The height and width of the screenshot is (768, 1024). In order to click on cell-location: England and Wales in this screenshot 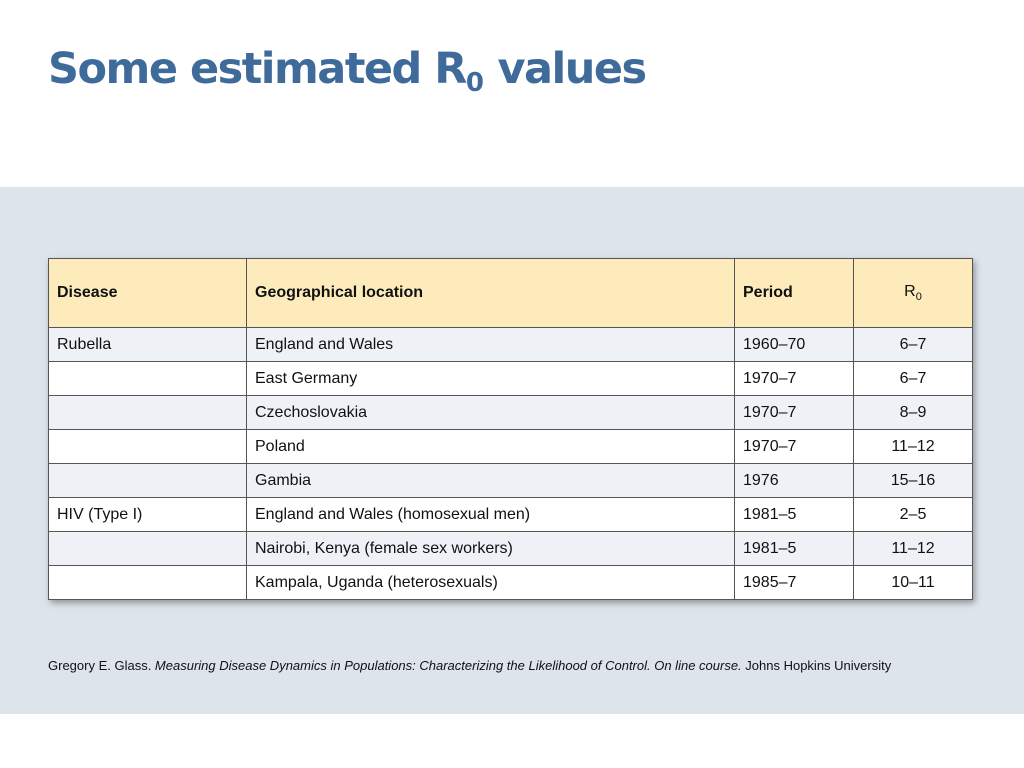, I will do `click(490, 344)`.